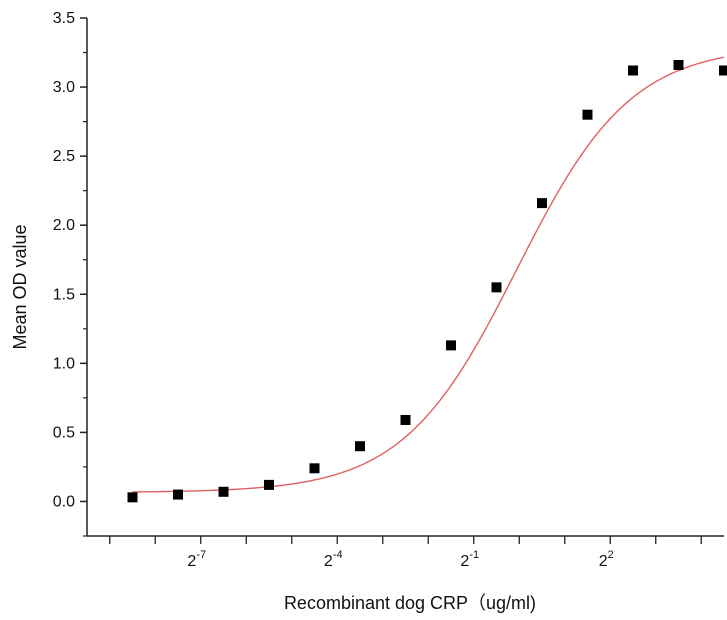 Image resolution: width=727 pixels, height=620 pixels. Describe the element at coordinates (64, 432) in the screenshot. I see `y-tick-label: 0.5` at that location.